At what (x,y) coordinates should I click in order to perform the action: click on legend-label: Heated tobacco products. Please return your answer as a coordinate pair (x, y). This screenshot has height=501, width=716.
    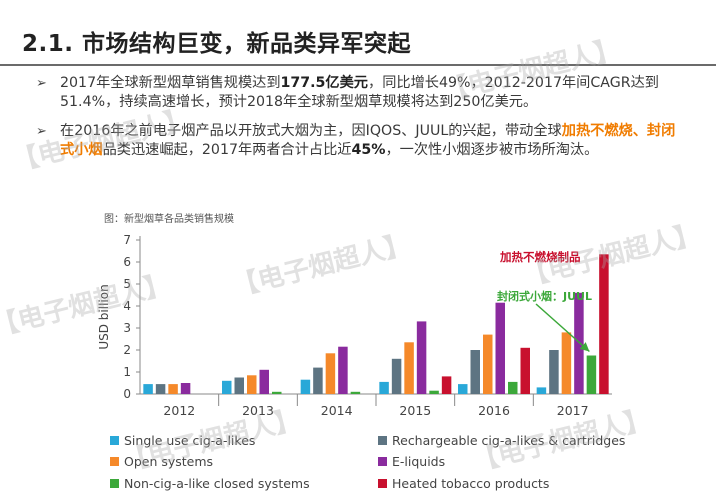
    Looking at the image, I should click on (470, 483).